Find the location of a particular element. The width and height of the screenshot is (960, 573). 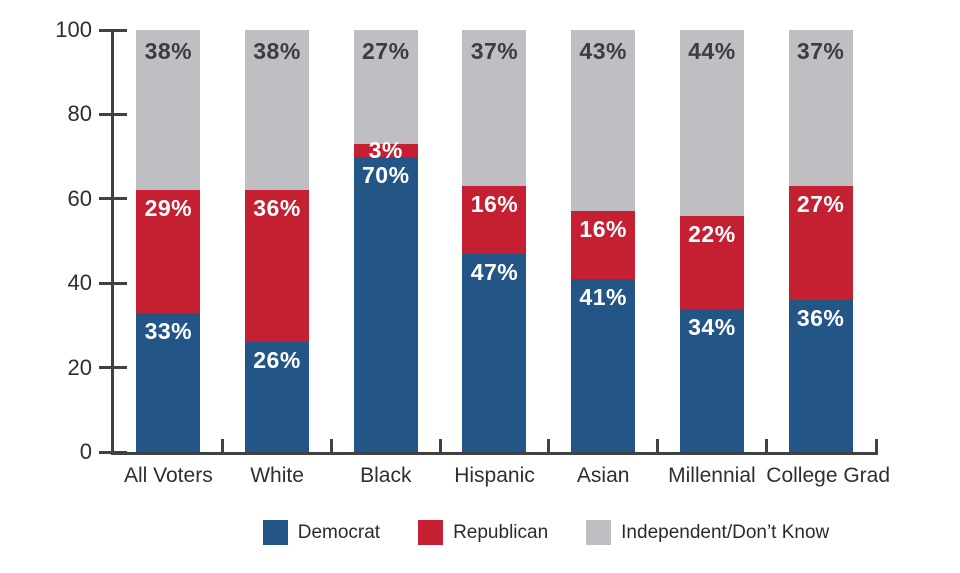

legend-item-independent-don-t-know: Independent/Don’t Know is located at coordinates (707, 532).